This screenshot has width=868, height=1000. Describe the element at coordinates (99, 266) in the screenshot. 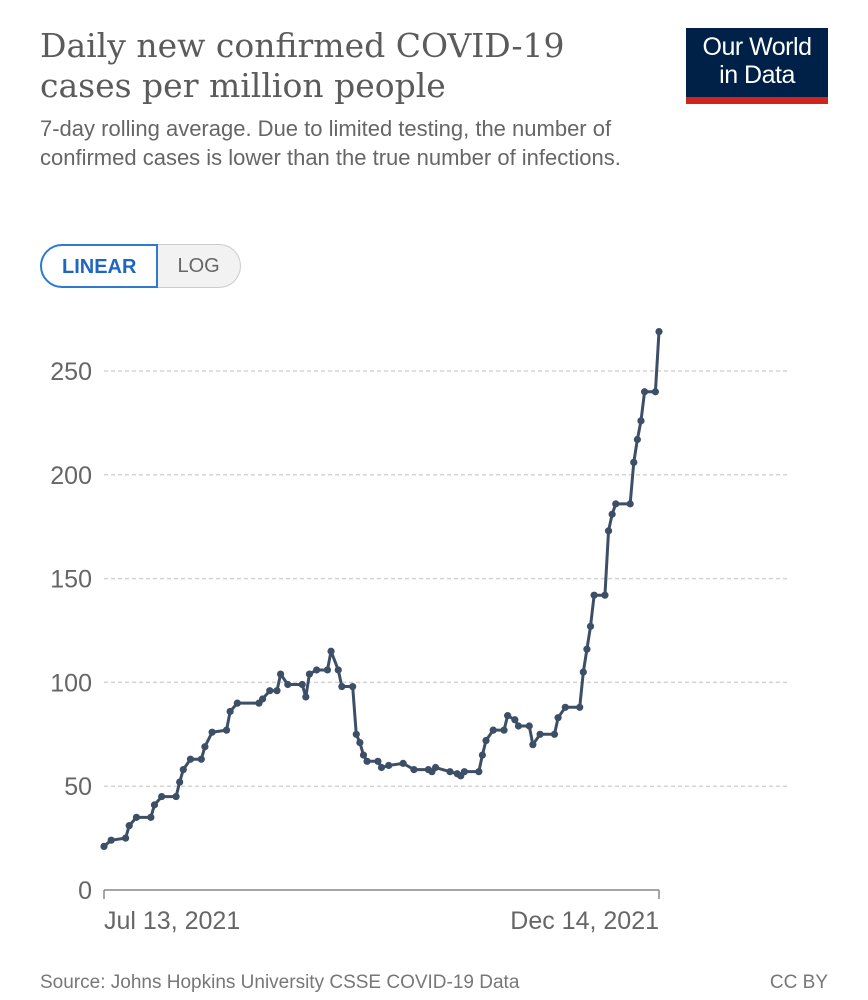

I see `linear-scale-button: LINEAR` at that location.